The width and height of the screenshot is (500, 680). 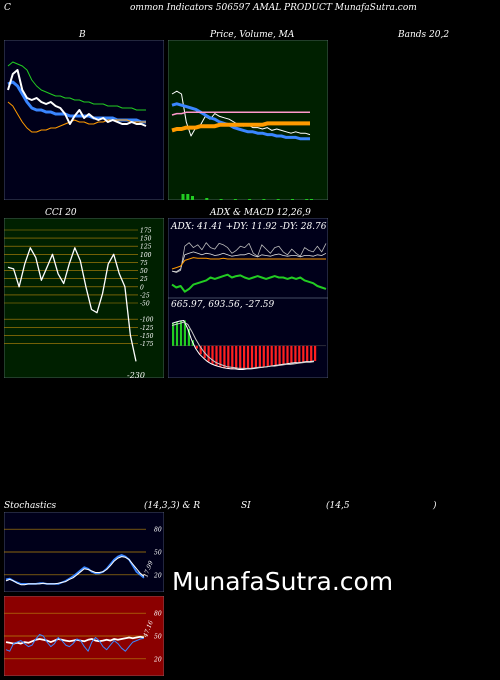 I want to click on cci-tick-label: 100, so click(x=146, y=255).